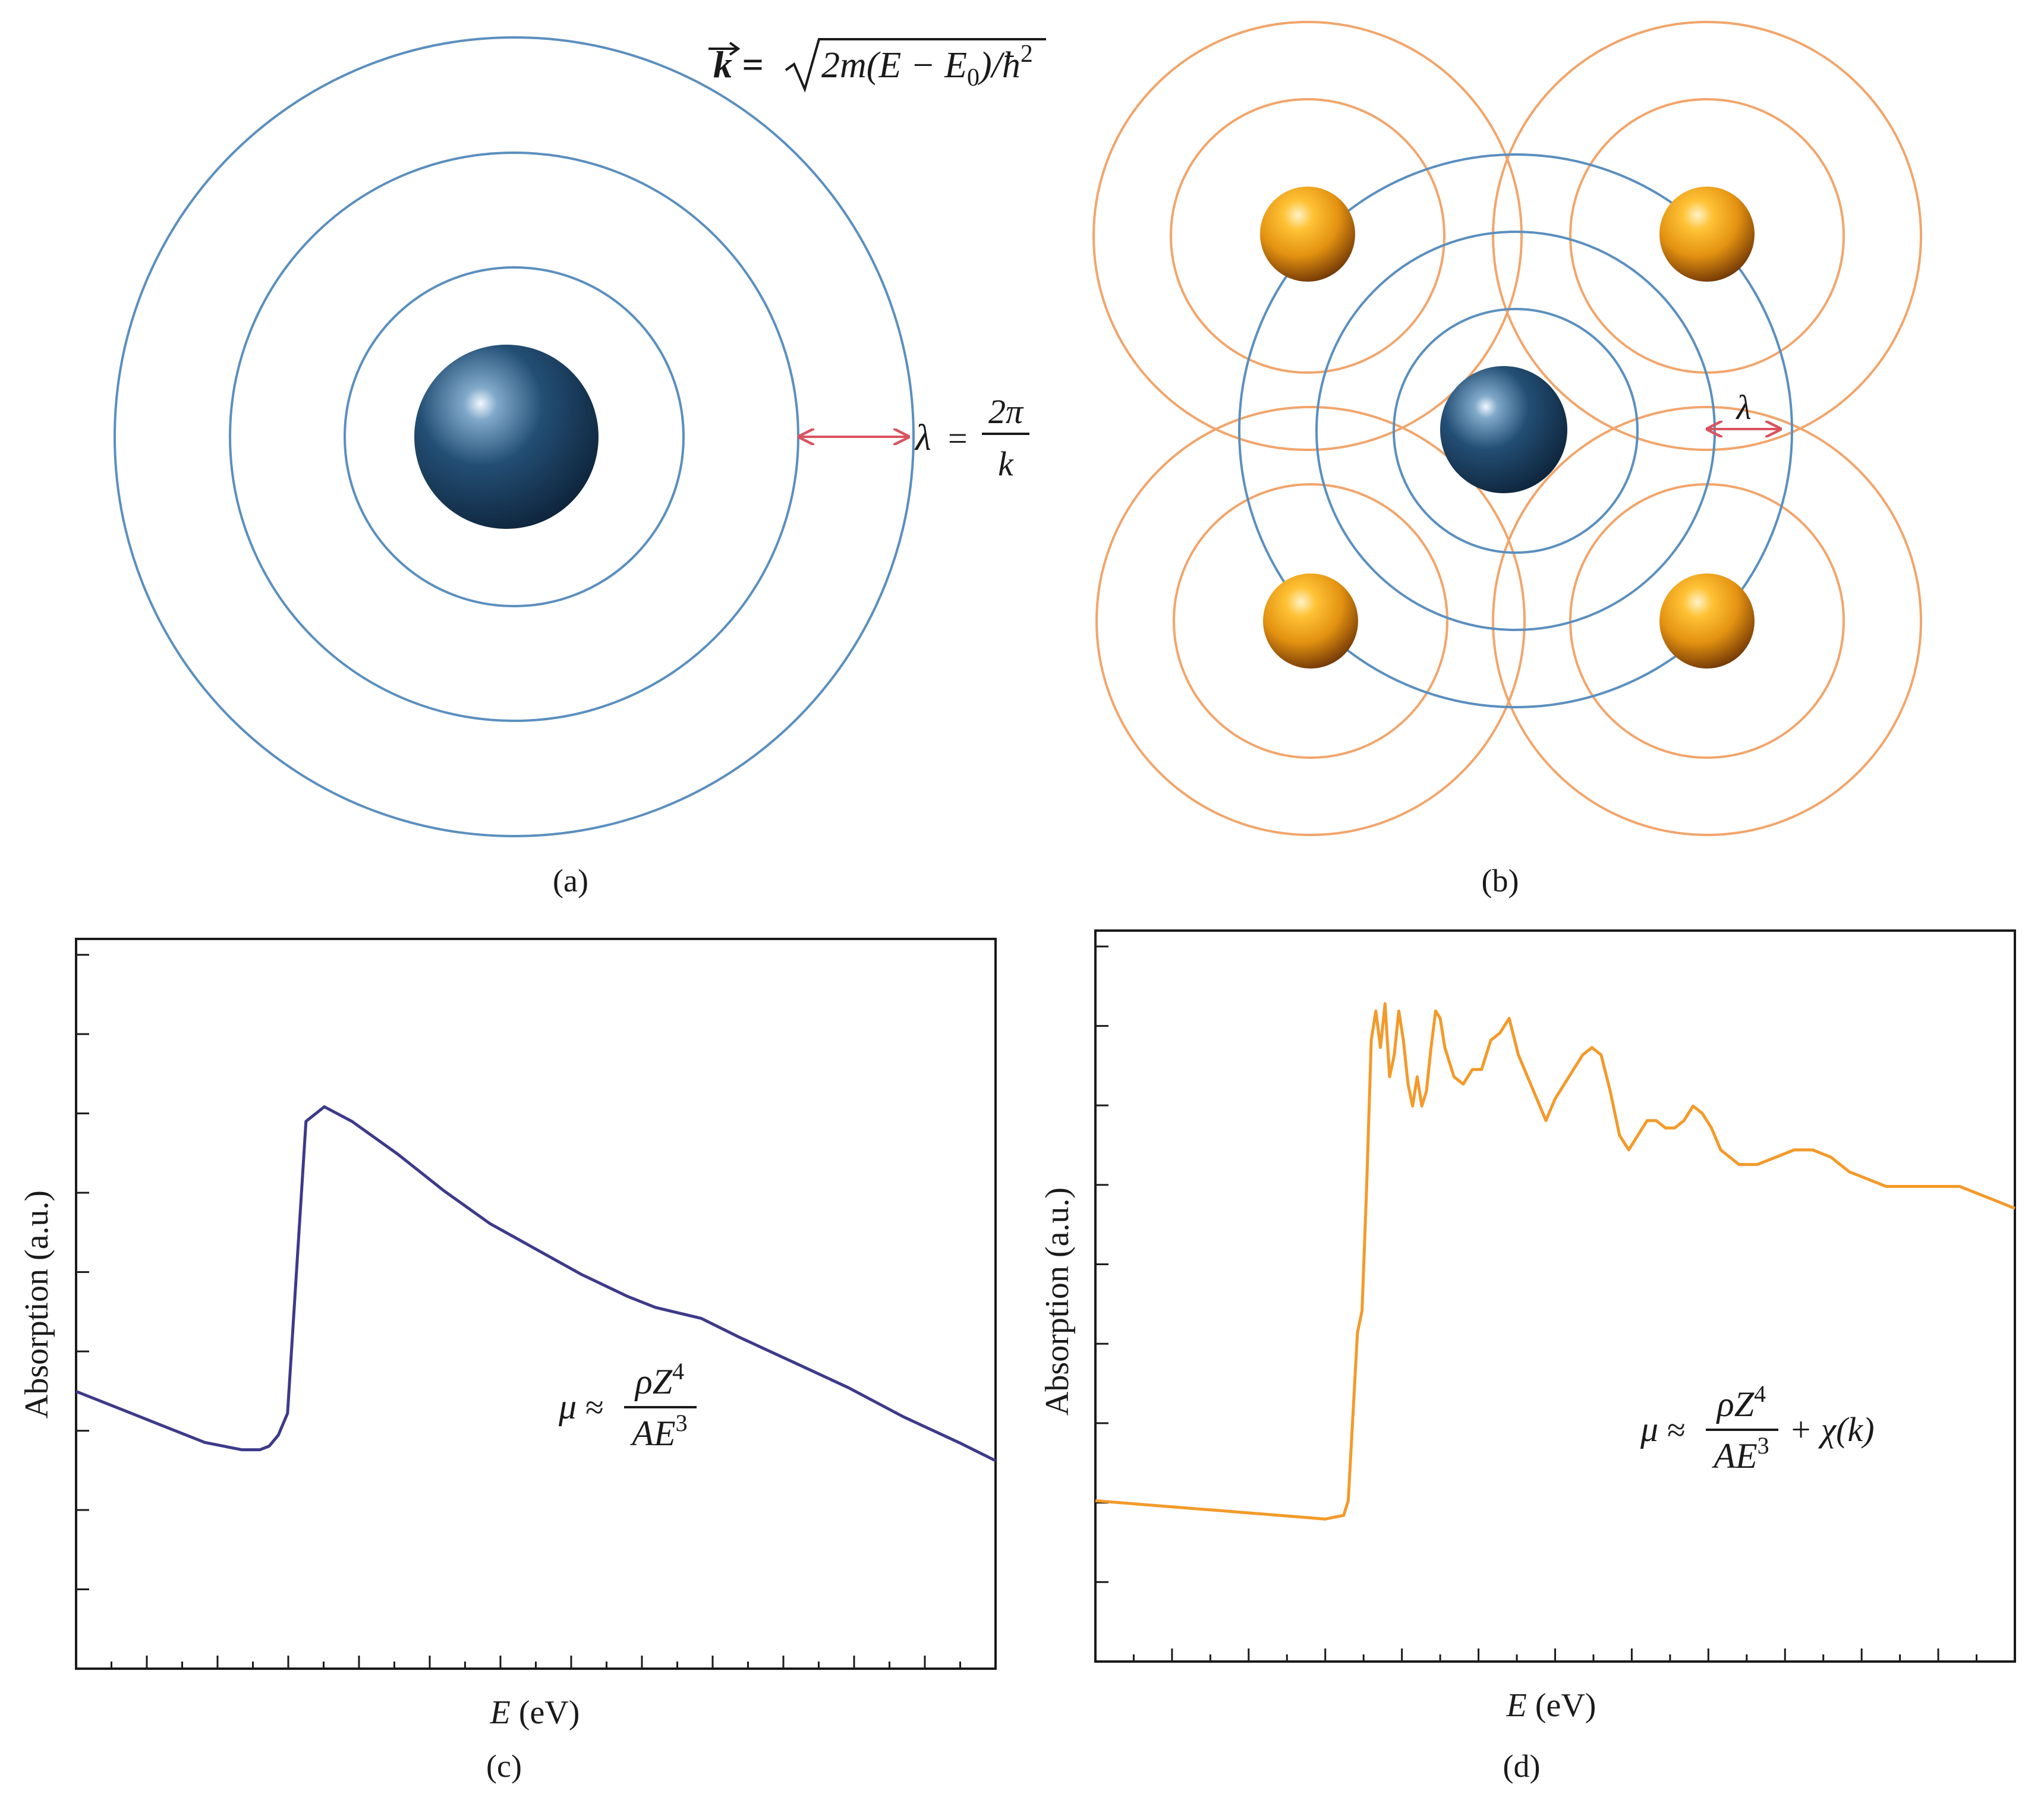 The width and height of the screenshot is (2044, 1800). Describe the element at coordinates (923, 438) in the screenshot. I see `lambda-symbol: λ` at that location.